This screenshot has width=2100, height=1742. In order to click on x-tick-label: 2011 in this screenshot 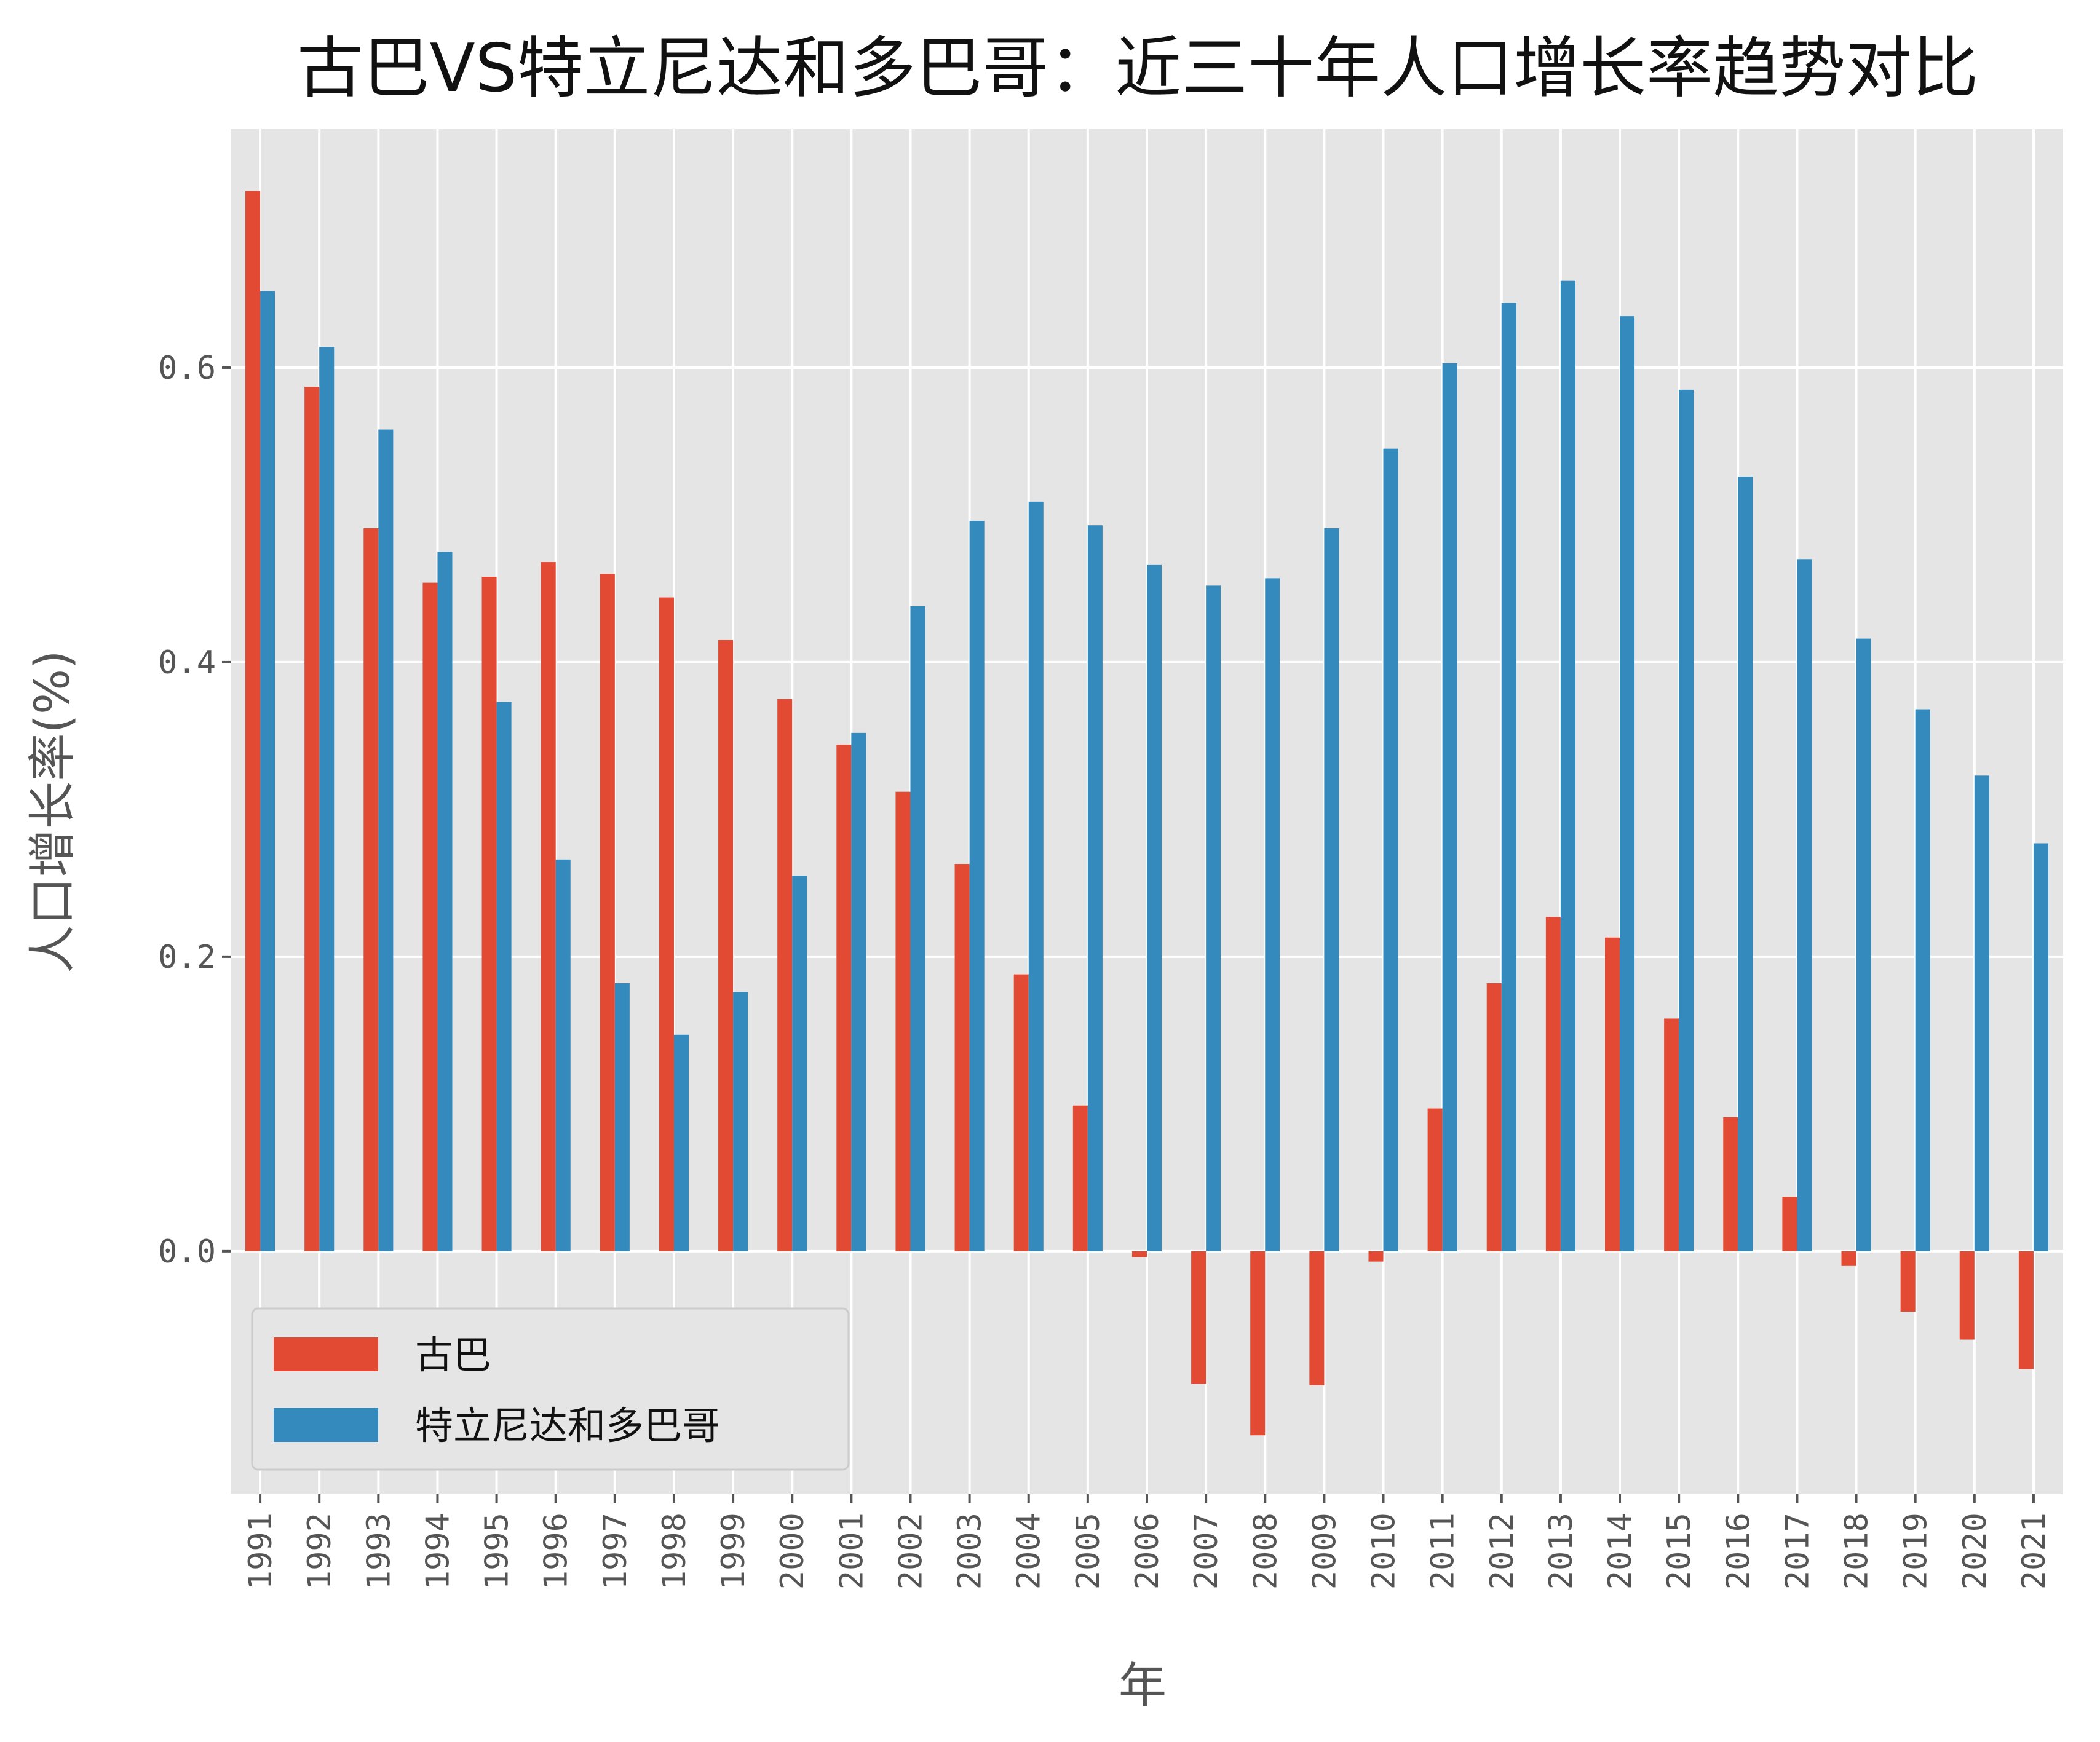, I will do `click(1443, 1551)`.